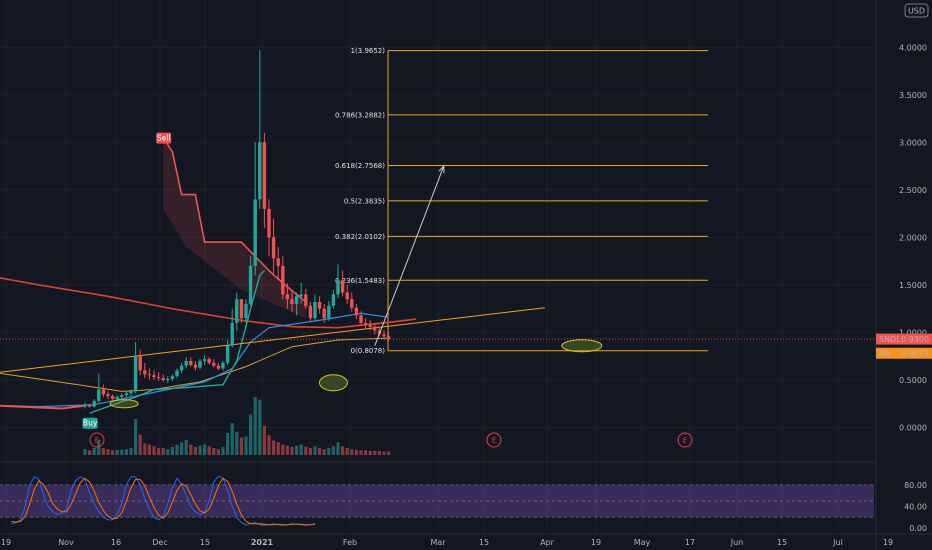 The image size is (932, 550). I want to click on x-tick-label: Apr, so click(547, 542).